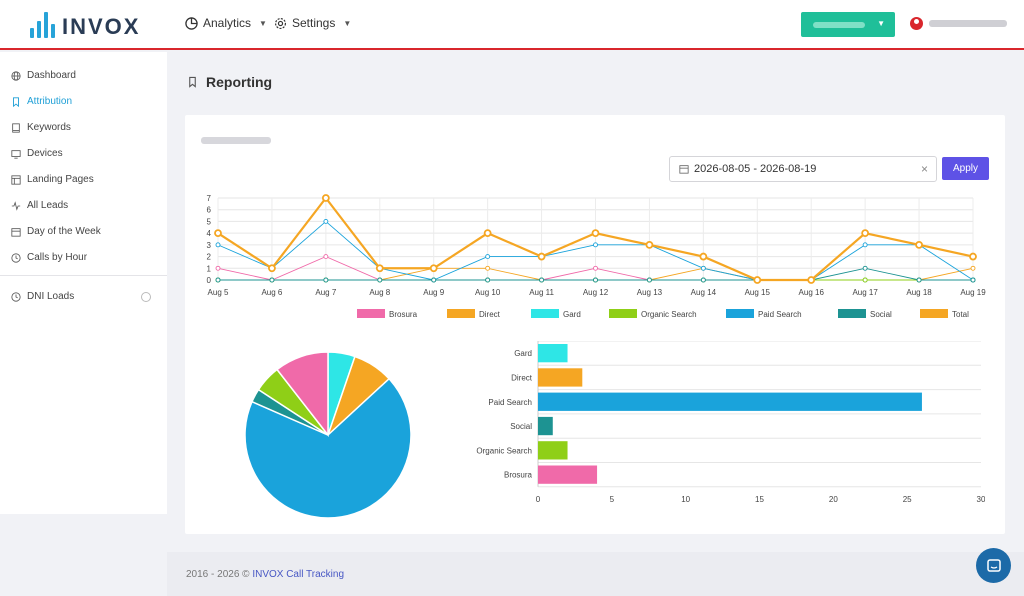 This screenshot has width=1024, height=596. I want to click on sidebar-item-dashboard: Dashboard, so click(43, 75).